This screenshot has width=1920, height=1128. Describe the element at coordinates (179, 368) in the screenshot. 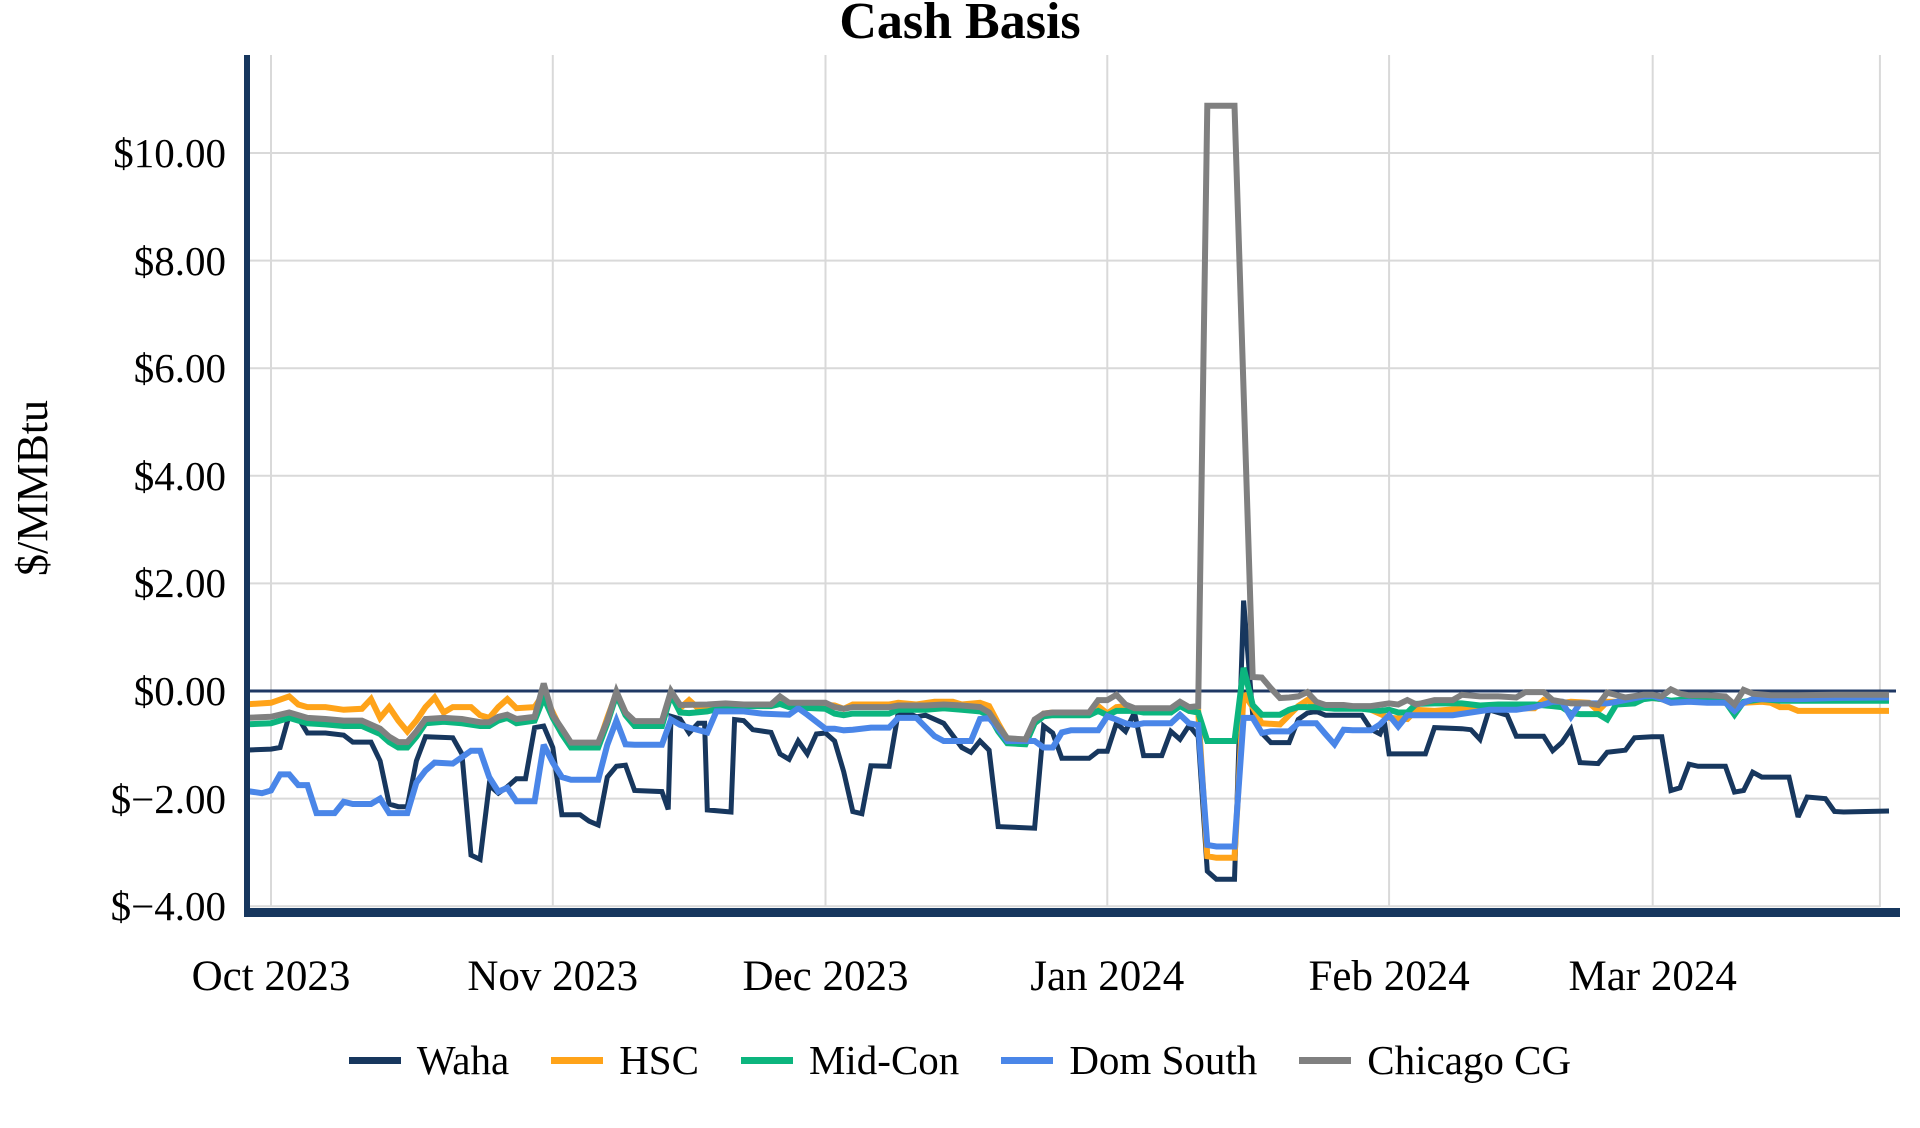

I see `y-tick-label: $6.00` at that location.